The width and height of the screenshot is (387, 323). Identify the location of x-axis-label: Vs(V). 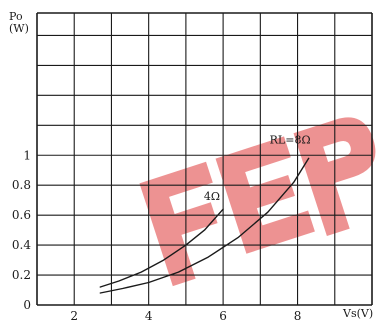
(357, 313).